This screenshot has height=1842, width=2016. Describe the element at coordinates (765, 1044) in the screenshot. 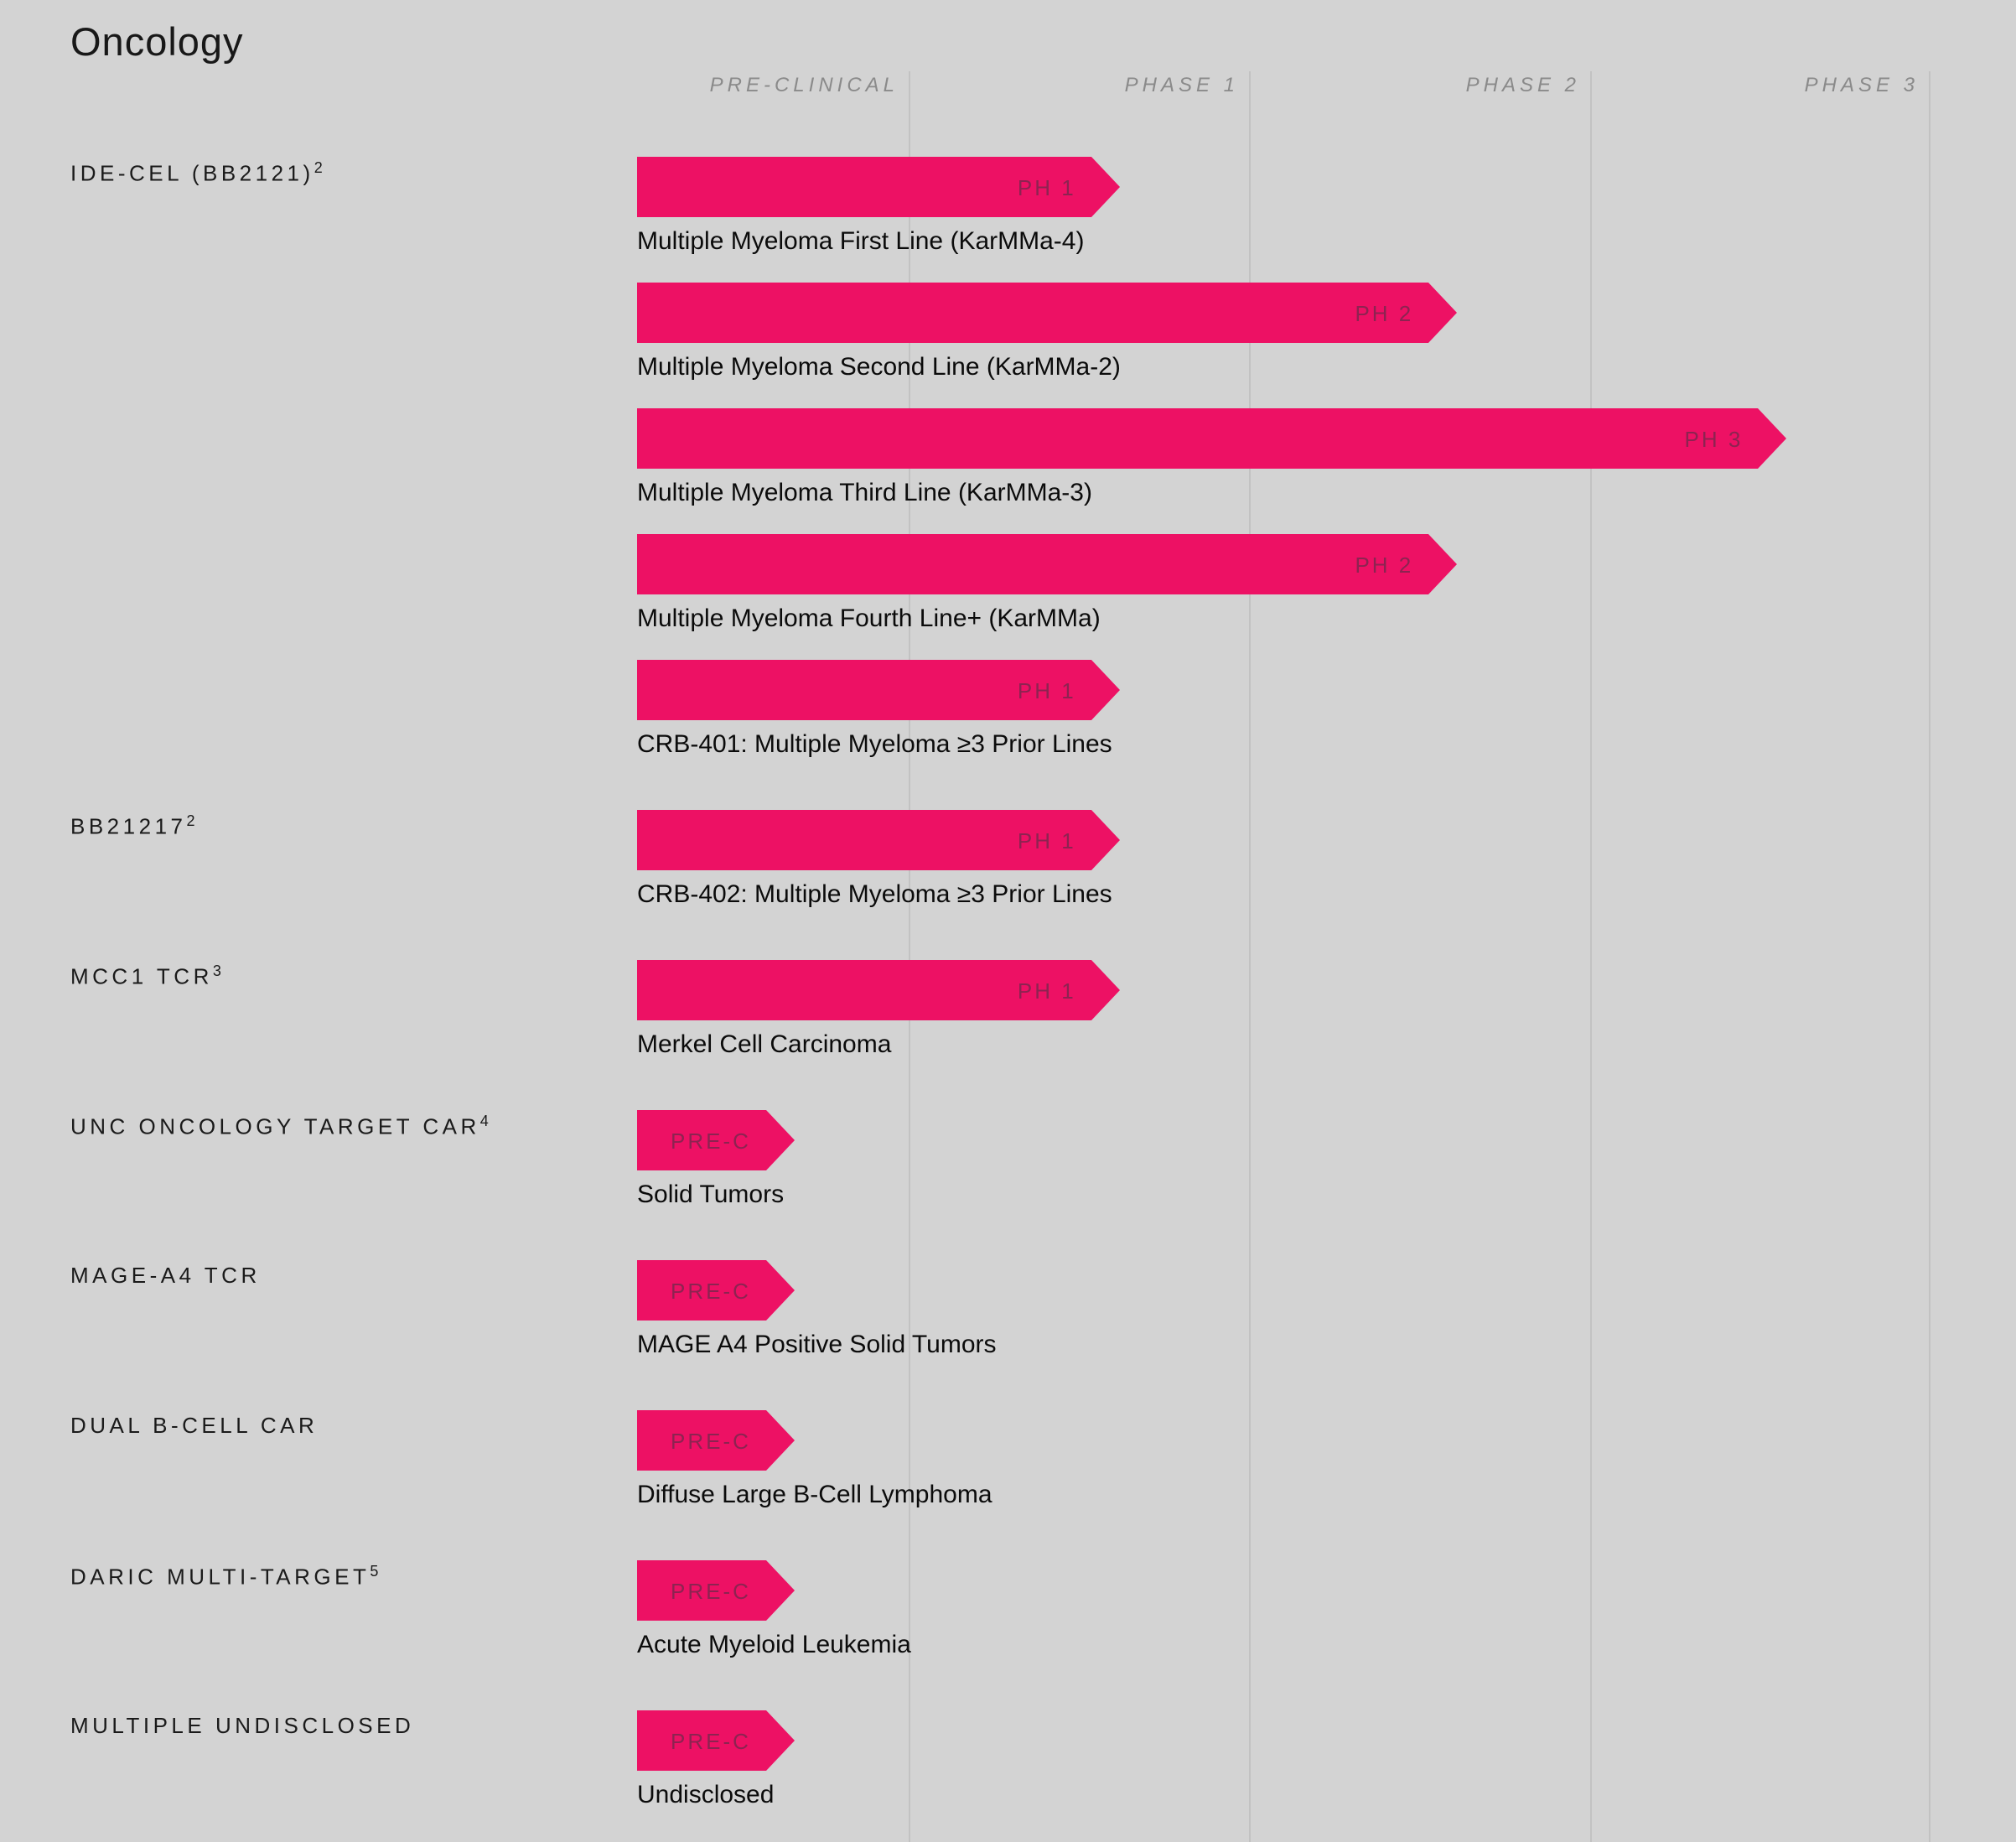

I see `trial-indication-label: Merkel Cell Carcinoma` at that location.